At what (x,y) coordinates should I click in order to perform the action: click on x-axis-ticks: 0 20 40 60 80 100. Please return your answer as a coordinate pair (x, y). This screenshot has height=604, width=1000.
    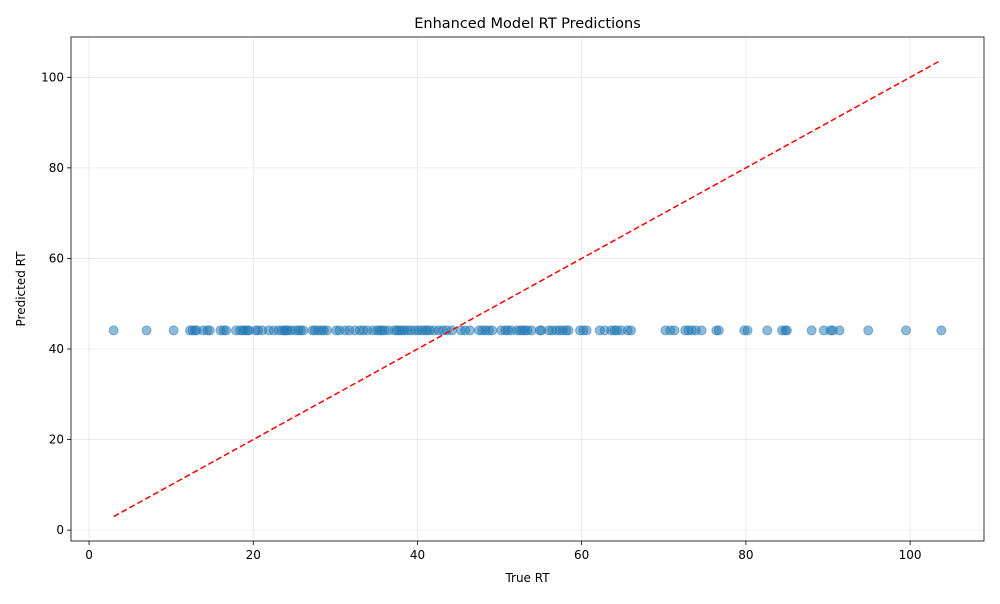
    Looking at the image, I should click on (503, 551).